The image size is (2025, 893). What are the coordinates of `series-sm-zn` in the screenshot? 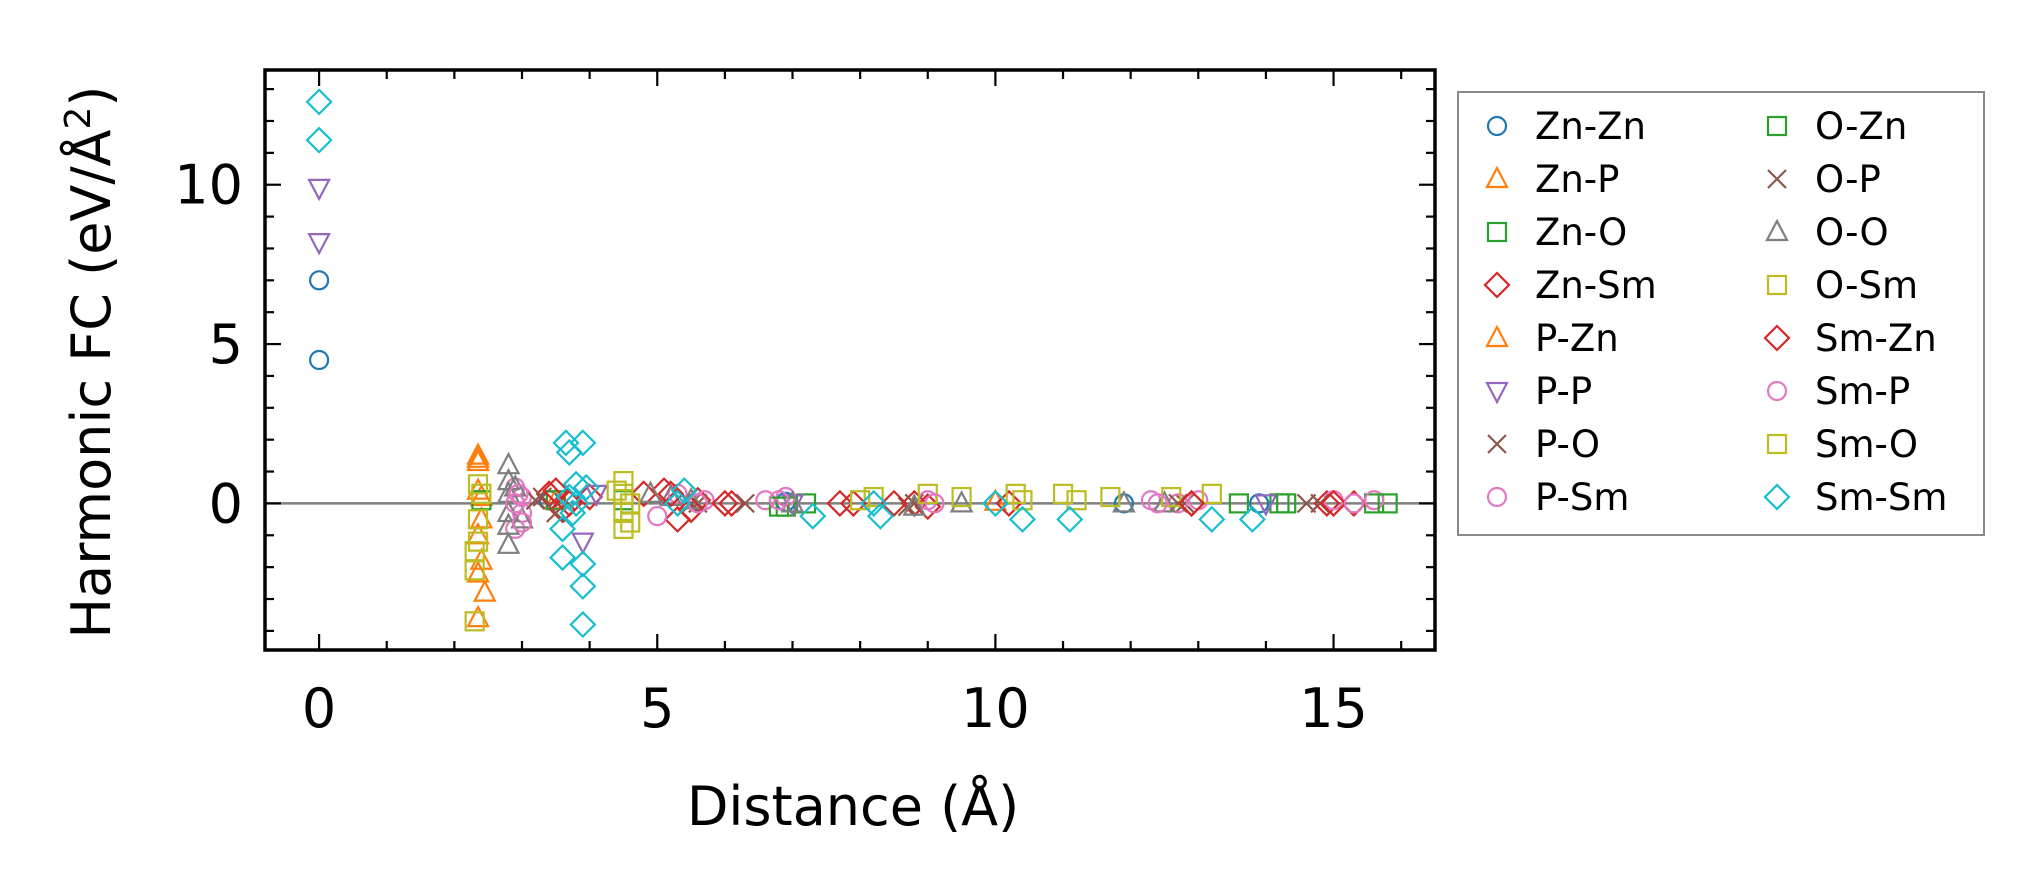 It's located at (945, 500).